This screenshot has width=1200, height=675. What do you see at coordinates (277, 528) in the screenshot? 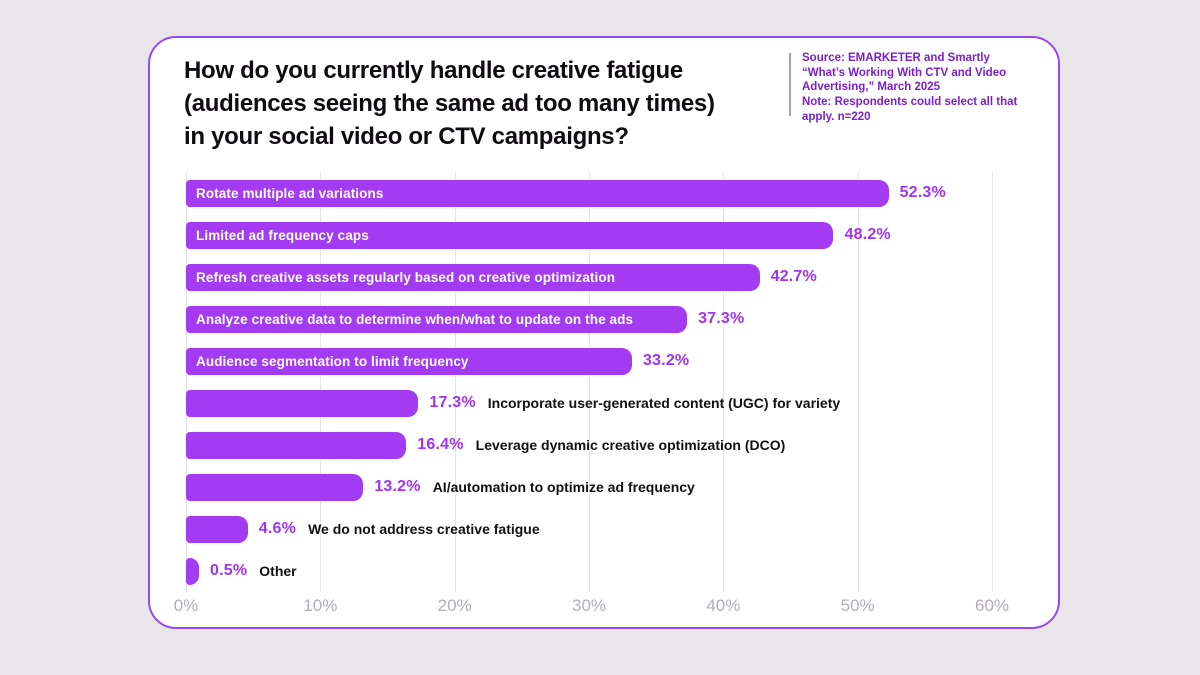
I see `bar-value-label: 4.6%` at bounding box center [277, 528].